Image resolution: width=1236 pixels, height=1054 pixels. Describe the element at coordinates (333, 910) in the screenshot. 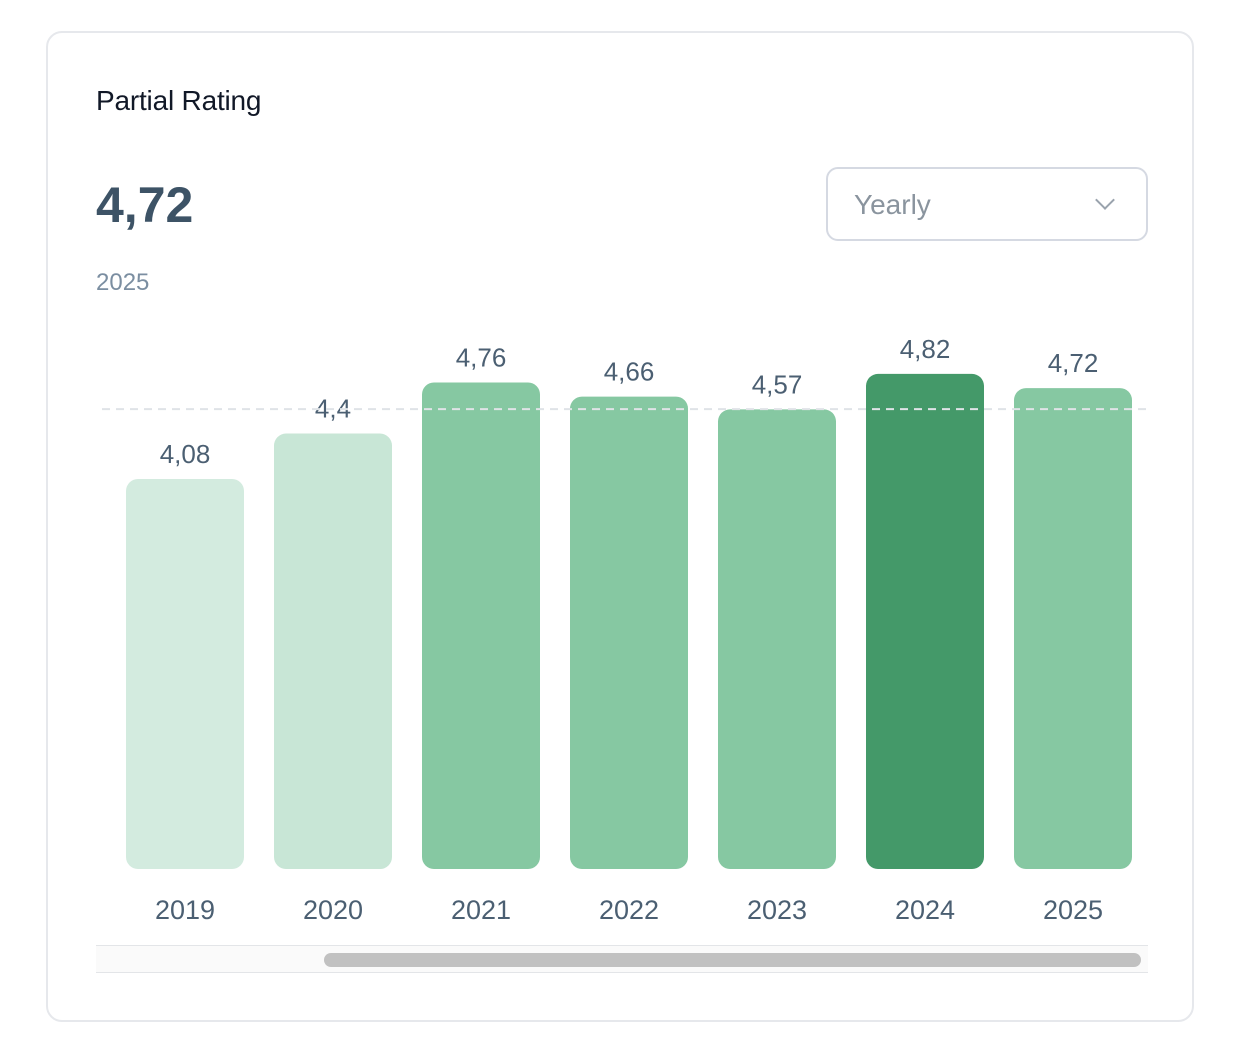

I see `x-tick-label-2020: 2020` at that location.